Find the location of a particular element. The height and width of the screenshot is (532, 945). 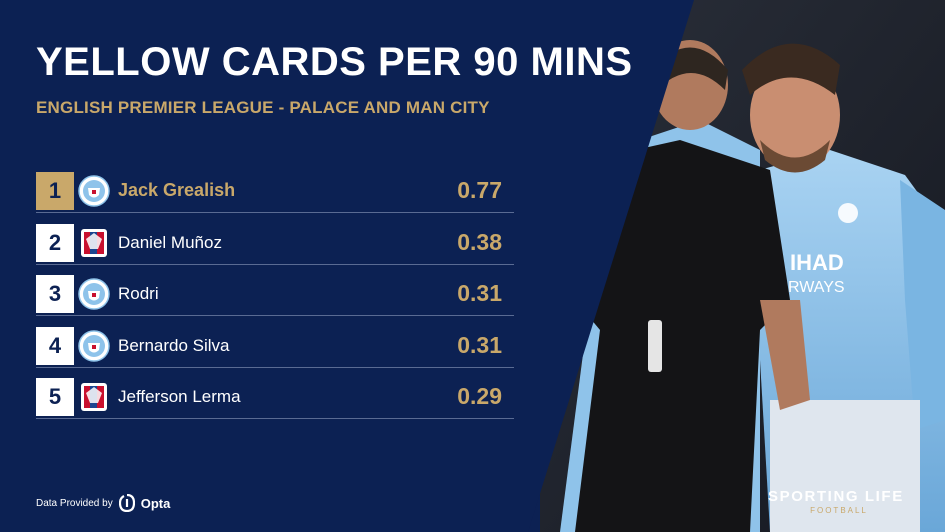

data-source-credit: Data Provided by Opta is located at coordinates (103, 503).